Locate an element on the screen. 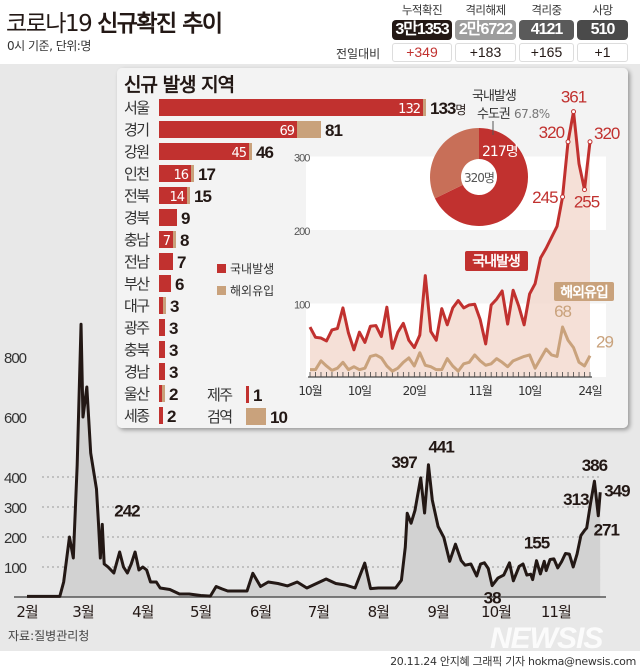 Image resolution: width=640 pixels, height=669 pixels. bar-total-label: 17 is located at coordinates (206, 174).